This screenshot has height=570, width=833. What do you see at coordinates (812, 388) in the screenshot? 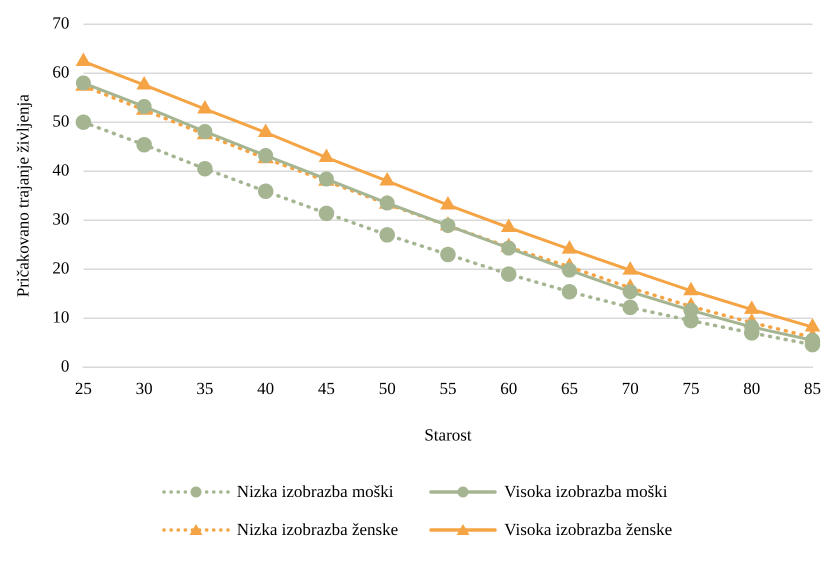
I see `x-tick-label: 85` at bounding box center [812, 388].